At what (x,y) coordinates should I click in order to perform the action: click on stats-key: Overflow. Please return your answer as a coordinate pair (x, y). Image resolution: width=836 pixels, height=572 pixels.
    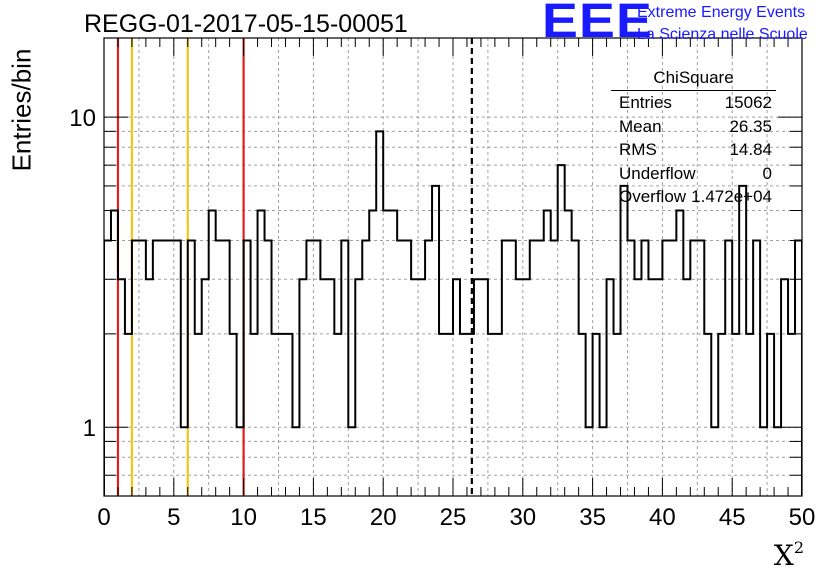
    Looking at the image, I should click on (653, 196).